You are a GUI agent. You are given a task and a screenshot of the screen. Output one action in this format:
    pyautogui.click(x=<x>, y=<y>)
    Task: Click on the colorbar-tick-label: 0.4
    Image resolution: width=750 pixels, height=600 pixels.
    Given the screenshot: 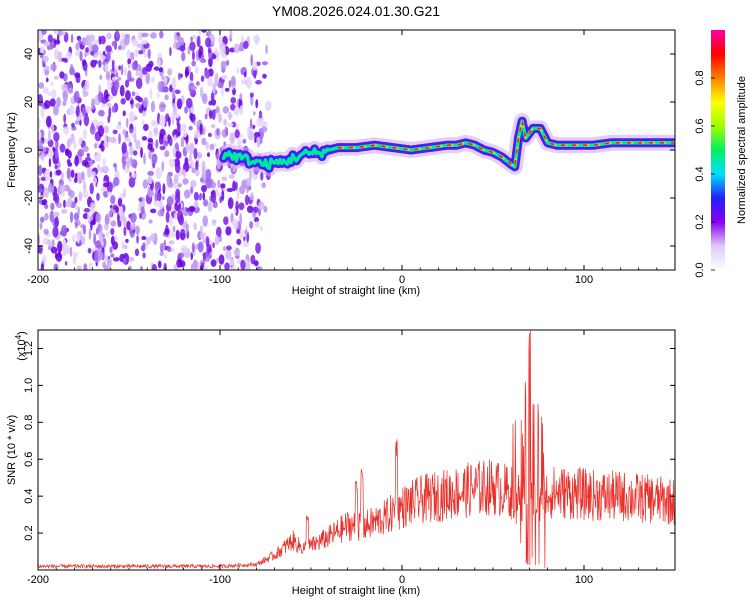 What is the action you would take?
    pyautogui.click(x=700, y=173)
    